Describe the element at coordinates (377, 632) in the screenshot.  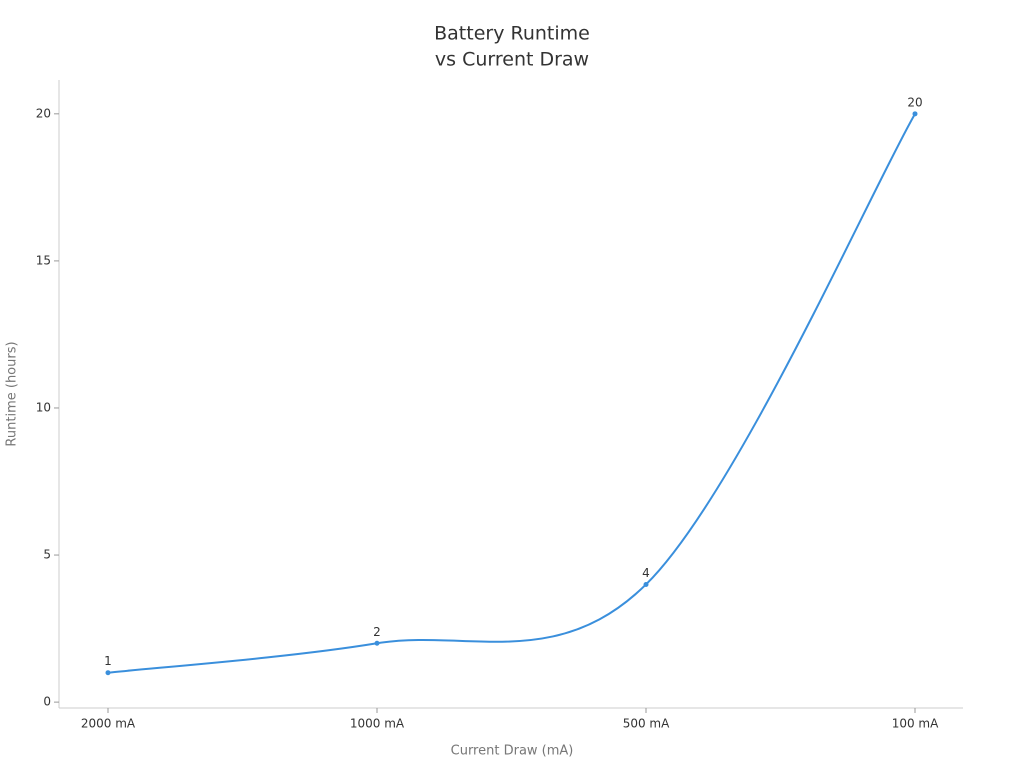
I see `data-label: 2` at that location.